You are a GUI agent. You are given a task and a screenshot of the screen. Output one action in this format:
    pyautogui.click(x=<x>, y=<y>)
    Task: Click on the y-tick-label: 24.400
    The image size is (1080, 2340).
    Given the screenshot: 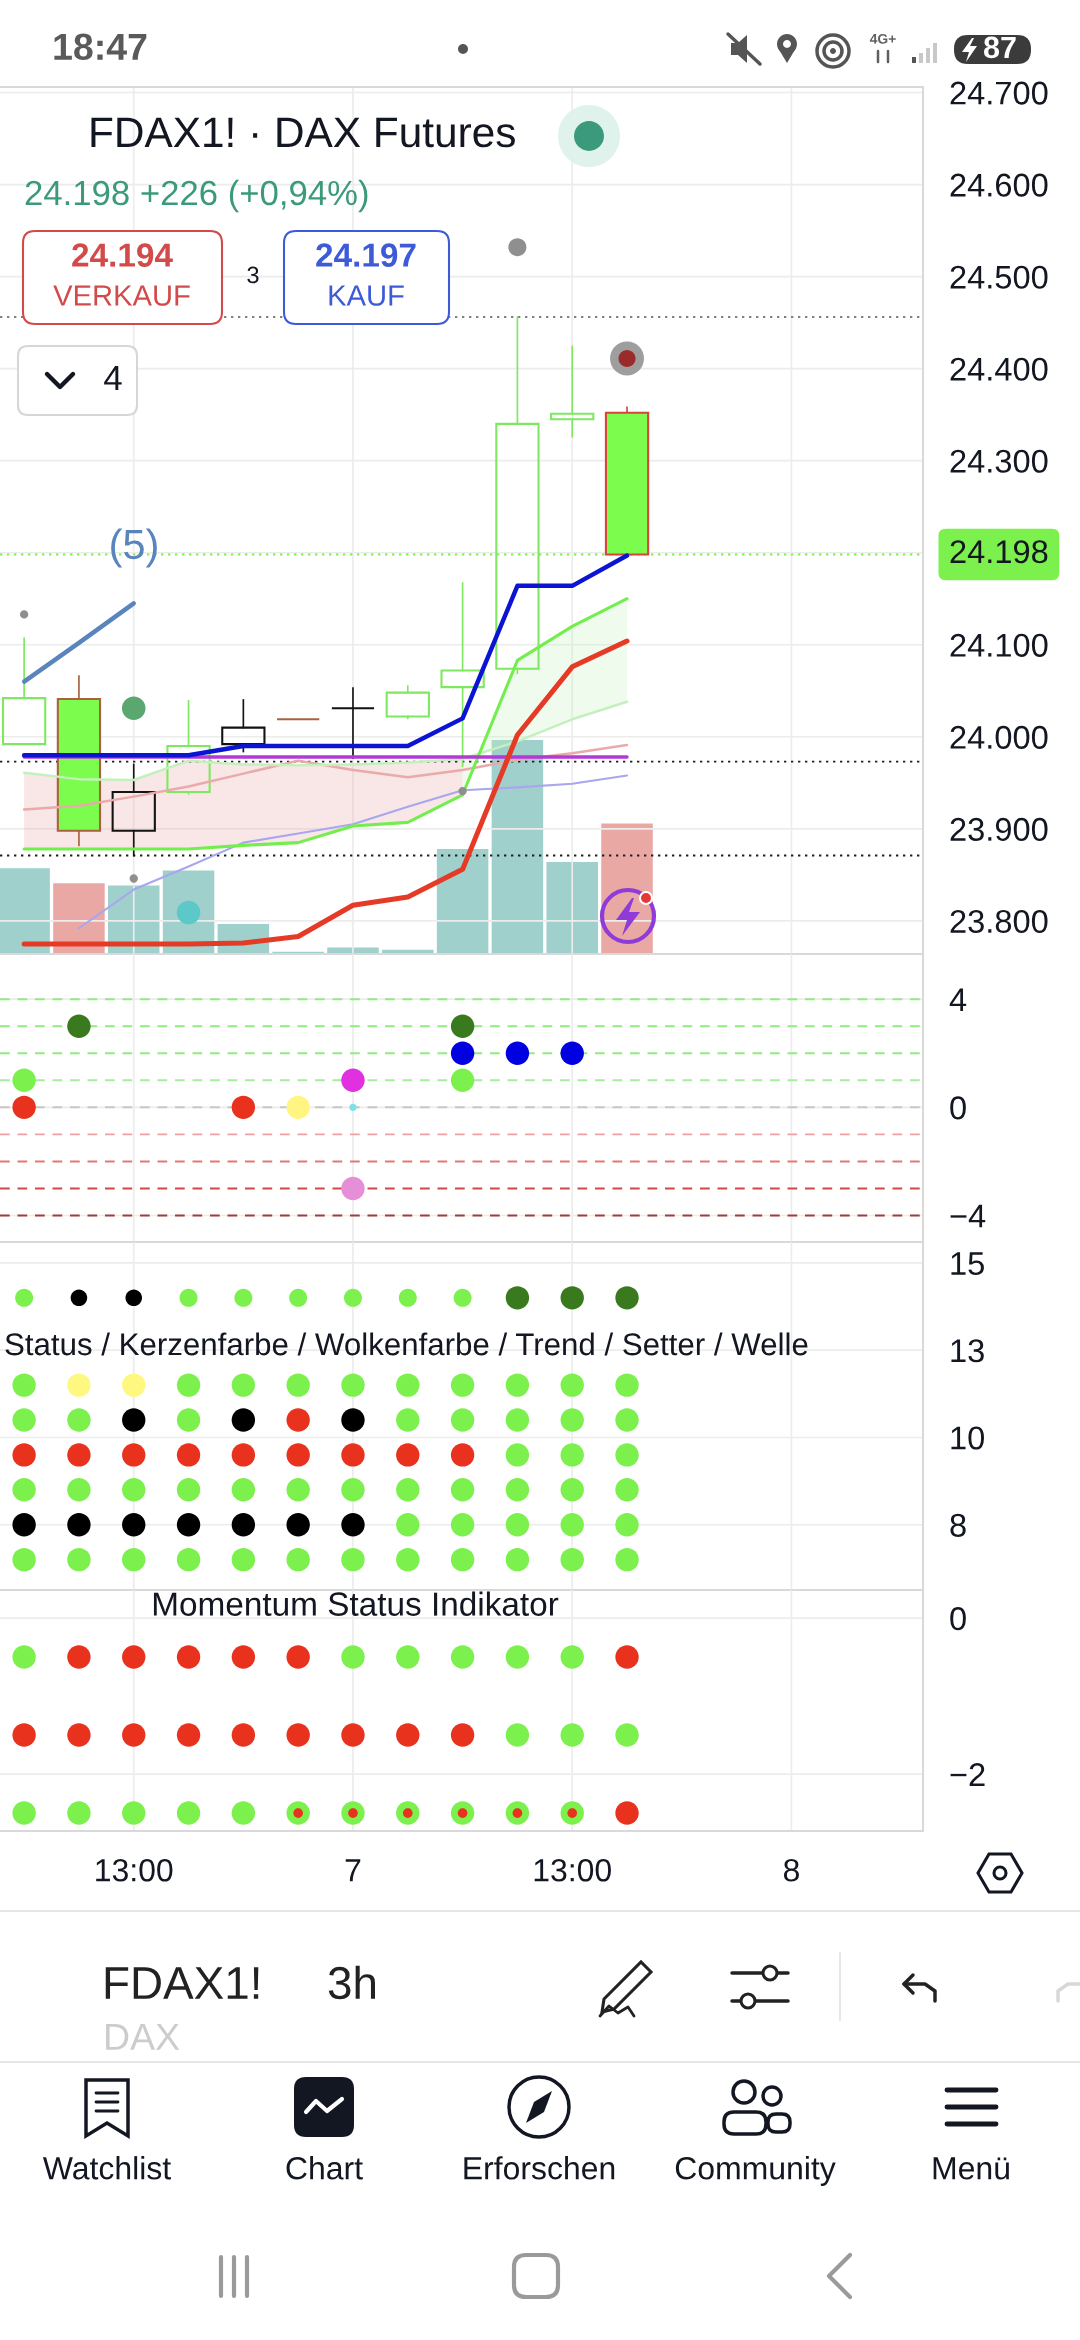 What is the action you would take?
    pyautogui.click(x=999, y=369)
    